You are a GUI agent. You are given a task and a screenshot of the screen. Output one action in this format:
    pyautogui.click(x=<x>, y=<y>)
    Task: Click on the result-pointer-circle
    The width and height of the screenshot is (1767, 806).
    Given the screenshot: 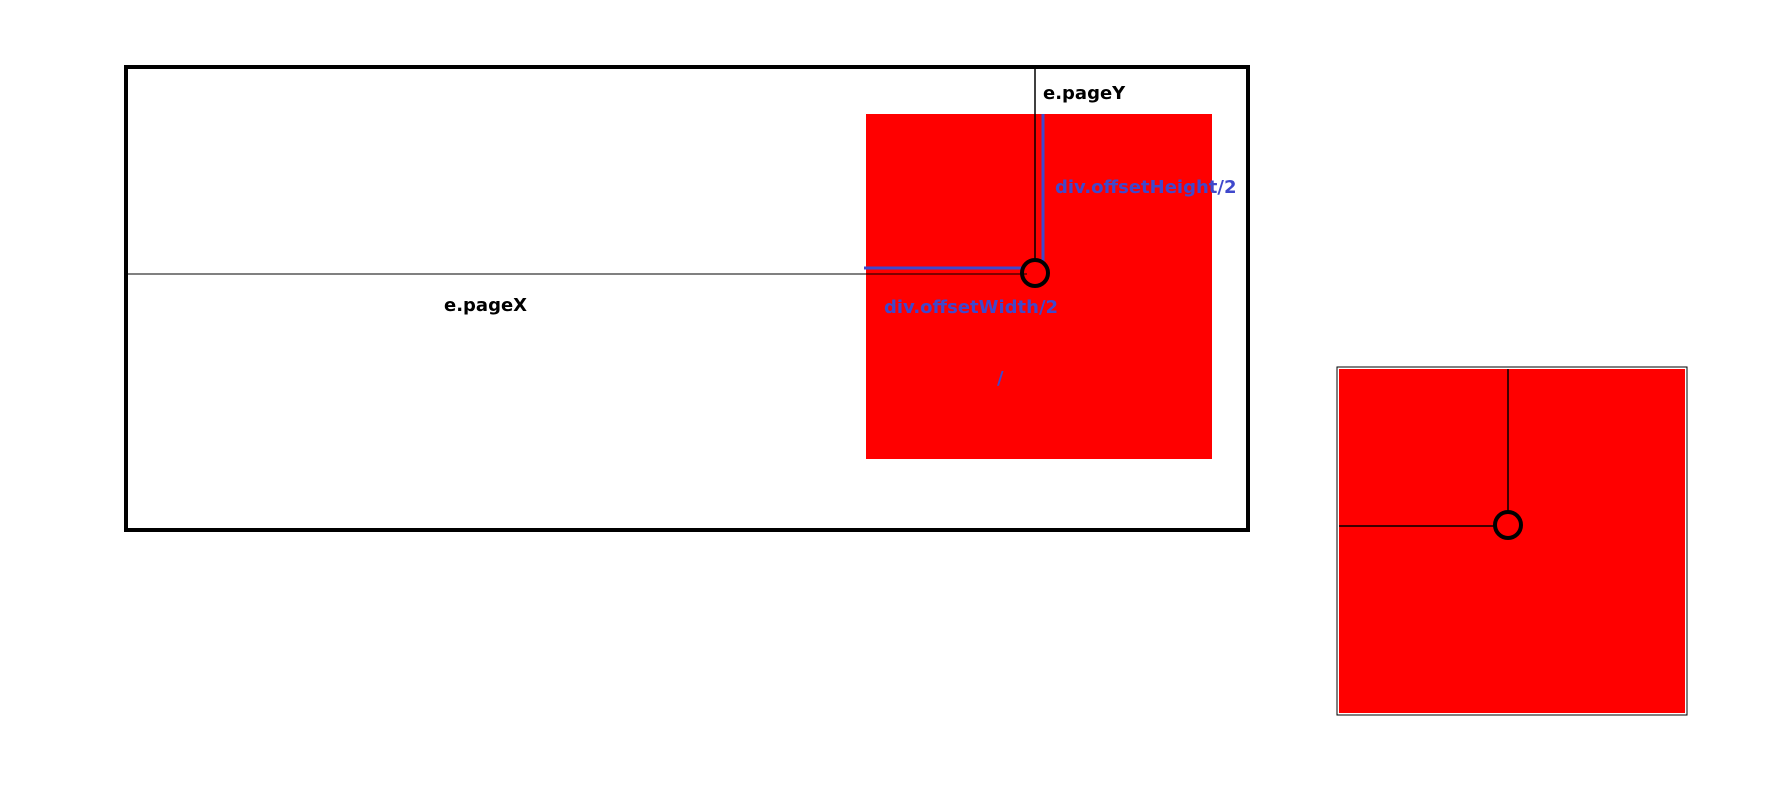 What is the action you would take?
    pyautogui.click(x=1508, y=525)
    